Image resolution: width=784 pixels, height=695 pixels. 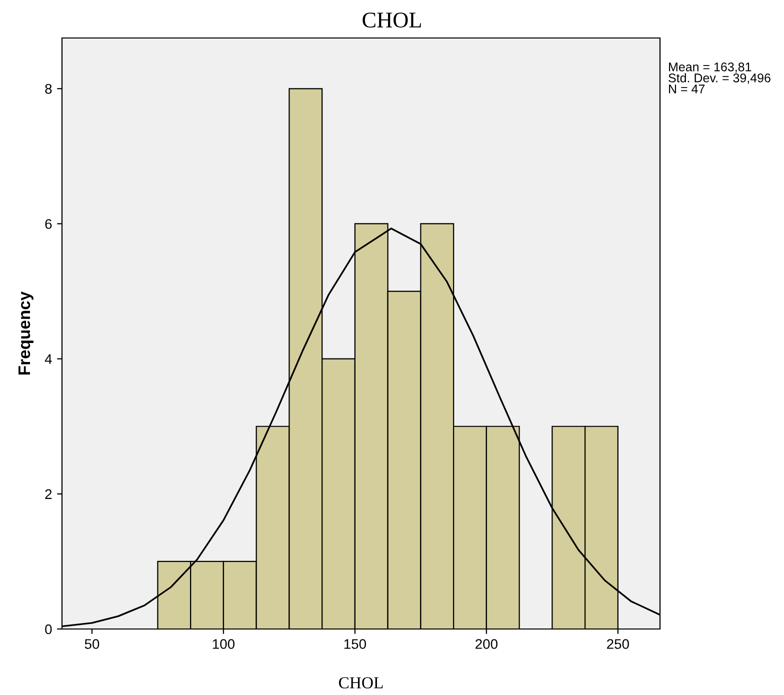 I want to click on text: N = 47, so click(x=687, y=89).